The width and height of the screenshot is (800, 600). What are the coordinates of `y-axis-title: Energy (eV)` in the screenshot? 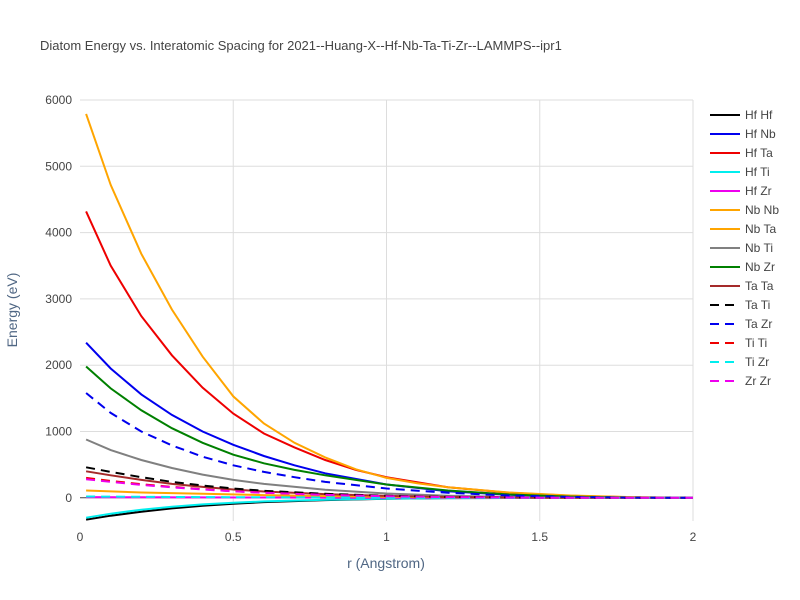 It's located at (12, 310).